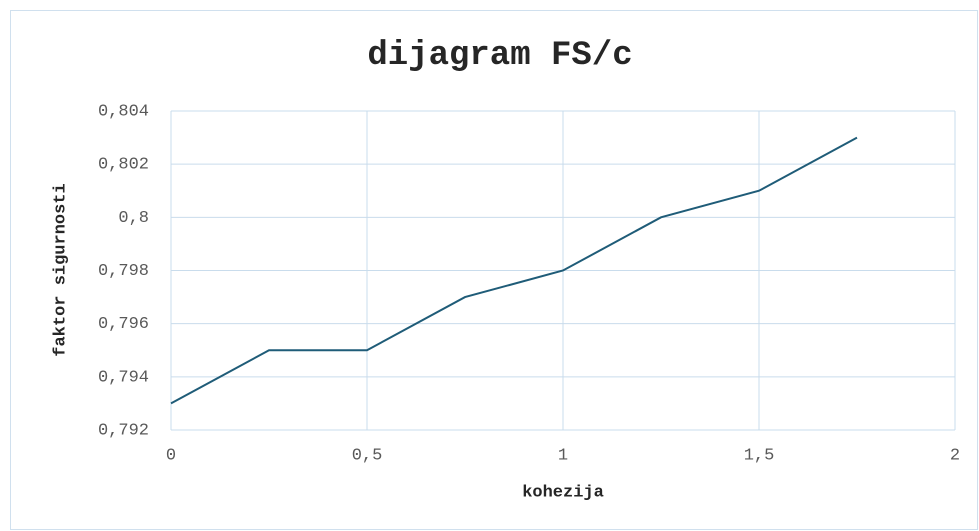 This screenshot has height=531, width=979. What do you see at coordinates (123, 324) in the screenshot?
I see `y-tick-label: 0,796` at bounding box center [123, 324].